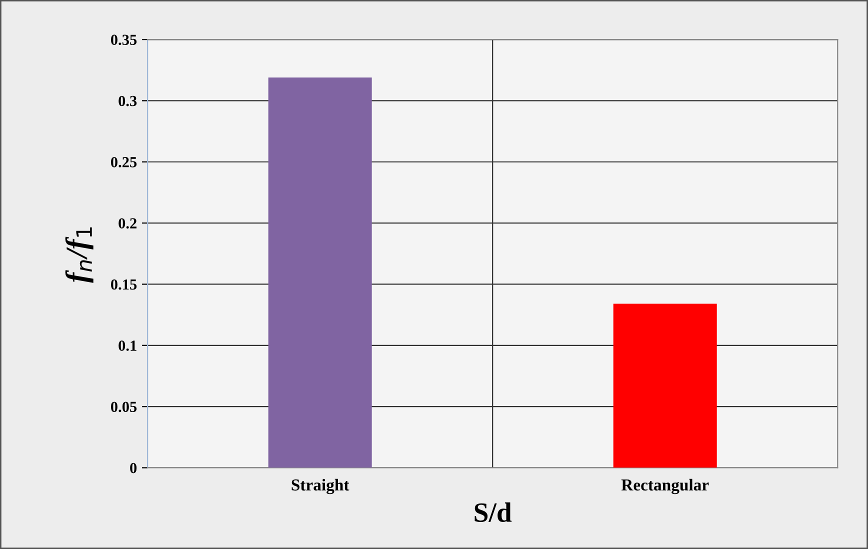  What do you see at coordinates (665, 486) in the screenshot?
I see `x-tick-label: Rectangular` at bounding box center [665, 486].